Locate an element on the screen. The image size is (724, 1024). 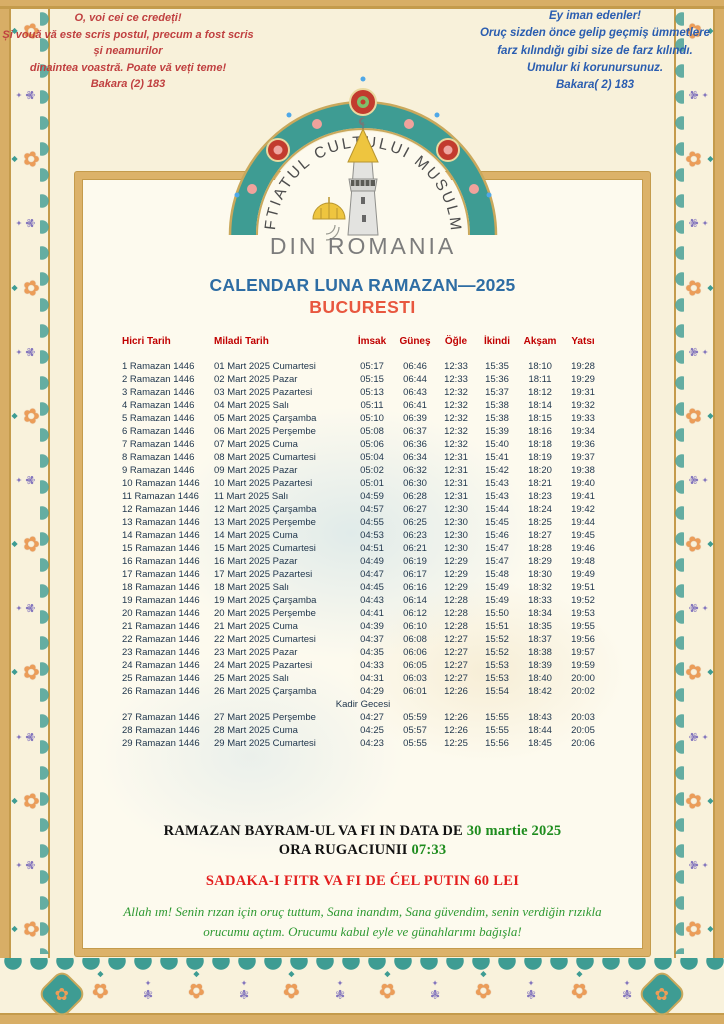
table-cell: 12:33 is located at coordinates (456, 379).